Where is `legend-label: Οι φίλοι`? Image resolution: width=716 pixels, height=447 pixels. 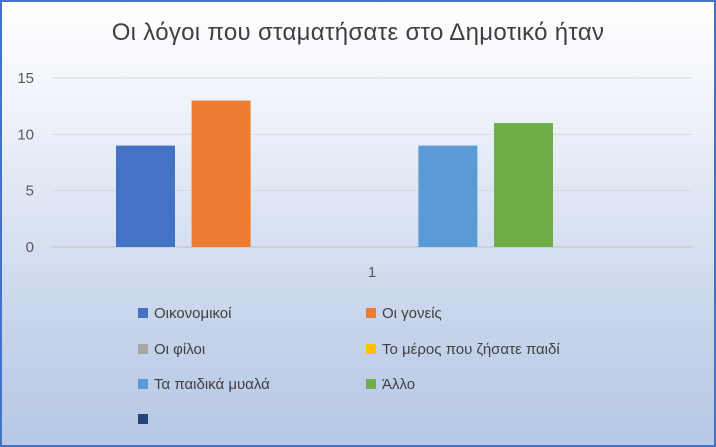 legend-label: Οι φίλοι is located at coordinates (180, 349).